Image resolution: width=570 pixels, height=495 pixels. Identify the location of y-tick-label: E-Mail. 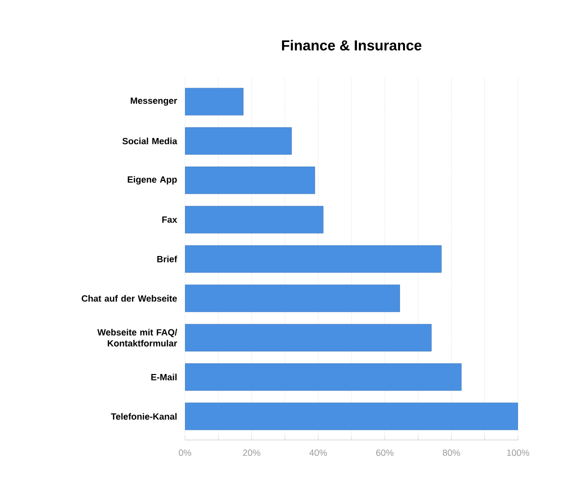
(164, 377).